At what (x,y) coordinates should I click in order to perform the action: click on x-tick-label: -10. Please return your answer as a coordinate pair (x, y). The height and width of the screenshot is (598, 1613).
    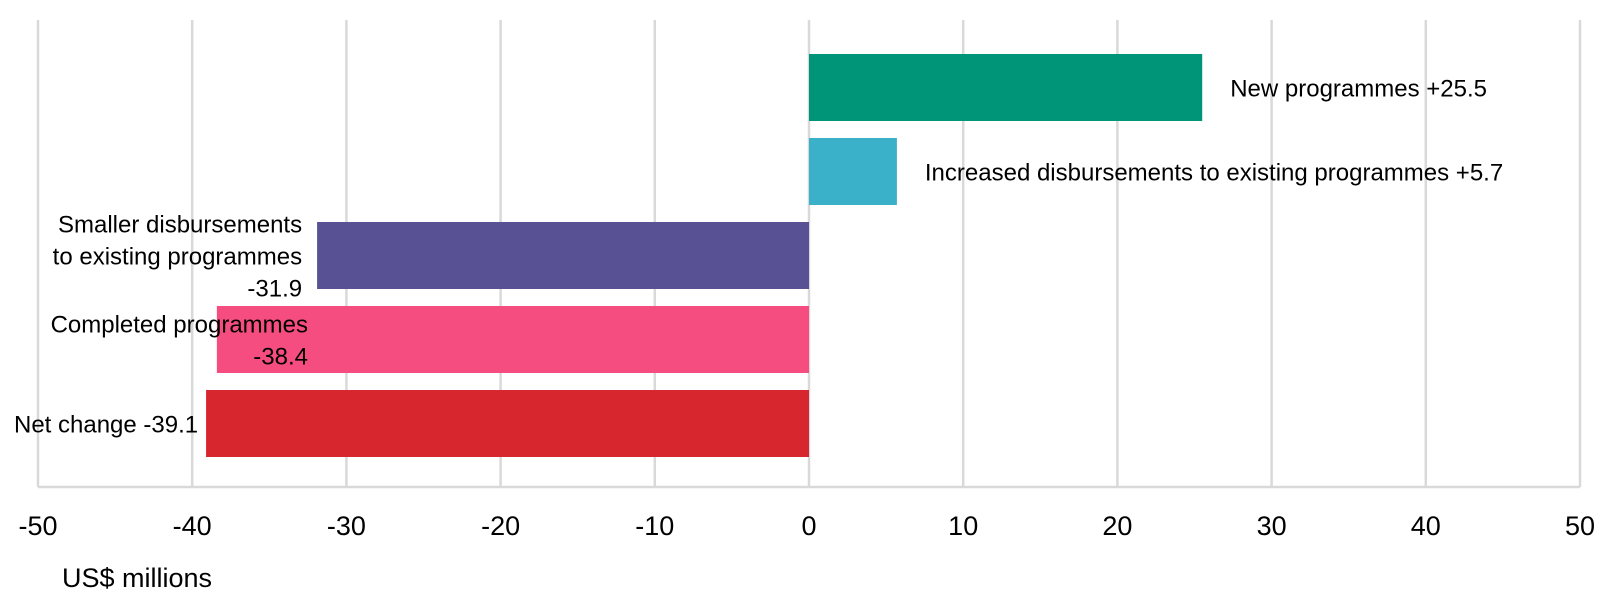
    Looking at the image, I should click on (654, 526).